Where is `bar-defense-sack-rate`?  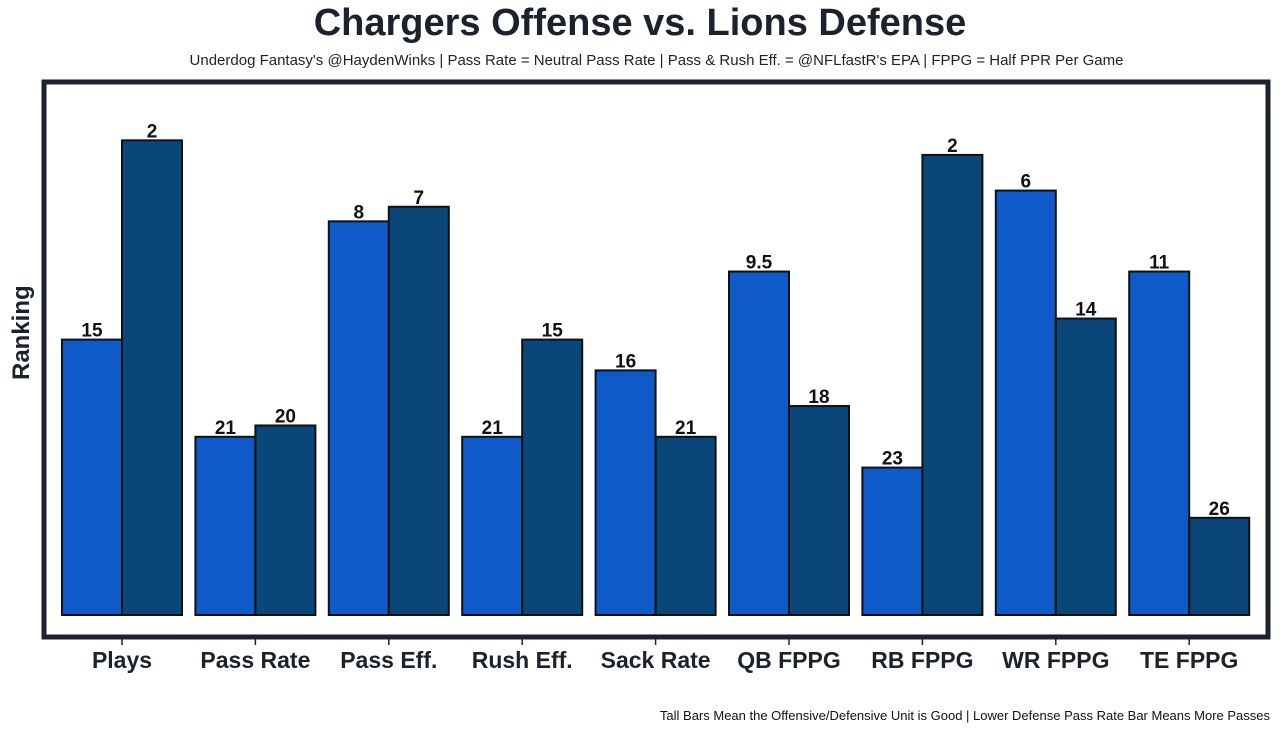 bar-defense-sack-rate is located at coordinates (685, 525).